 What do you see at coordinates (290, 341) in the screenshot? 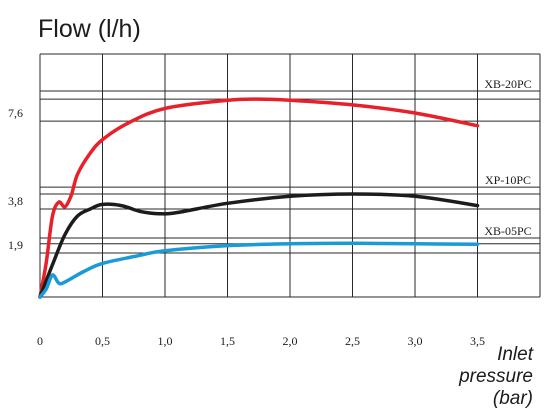
I see `x-tick-label: 2,0` at bounding box center [290, 341].